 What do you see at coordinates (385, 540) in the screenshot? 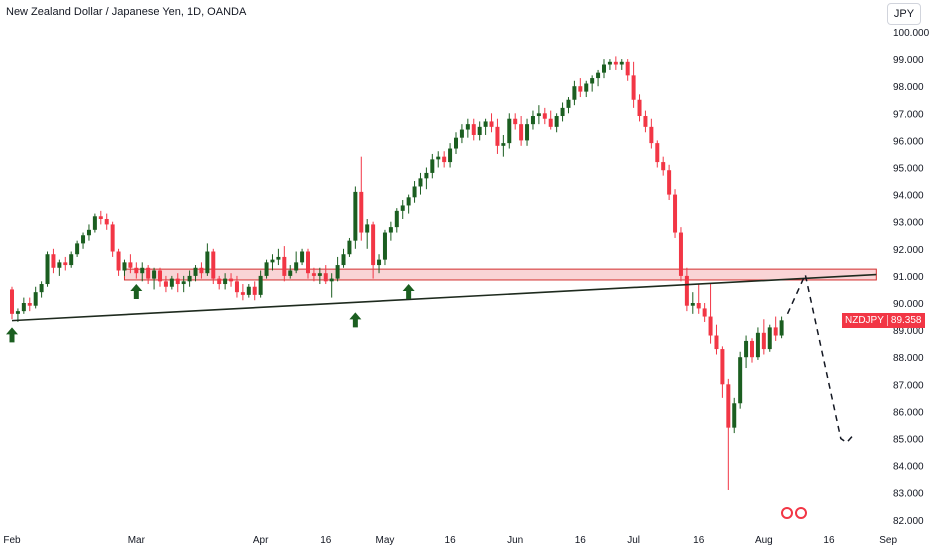
I see `x-tick-label: May` at bounding box center [385, 540].